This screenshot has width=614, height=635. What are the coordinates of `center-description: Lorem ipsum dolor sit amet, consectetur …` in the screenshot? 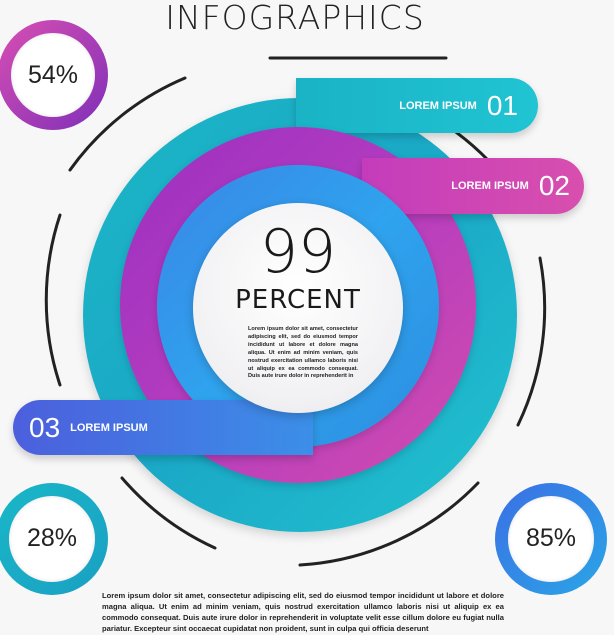 It's located at (303, 353).